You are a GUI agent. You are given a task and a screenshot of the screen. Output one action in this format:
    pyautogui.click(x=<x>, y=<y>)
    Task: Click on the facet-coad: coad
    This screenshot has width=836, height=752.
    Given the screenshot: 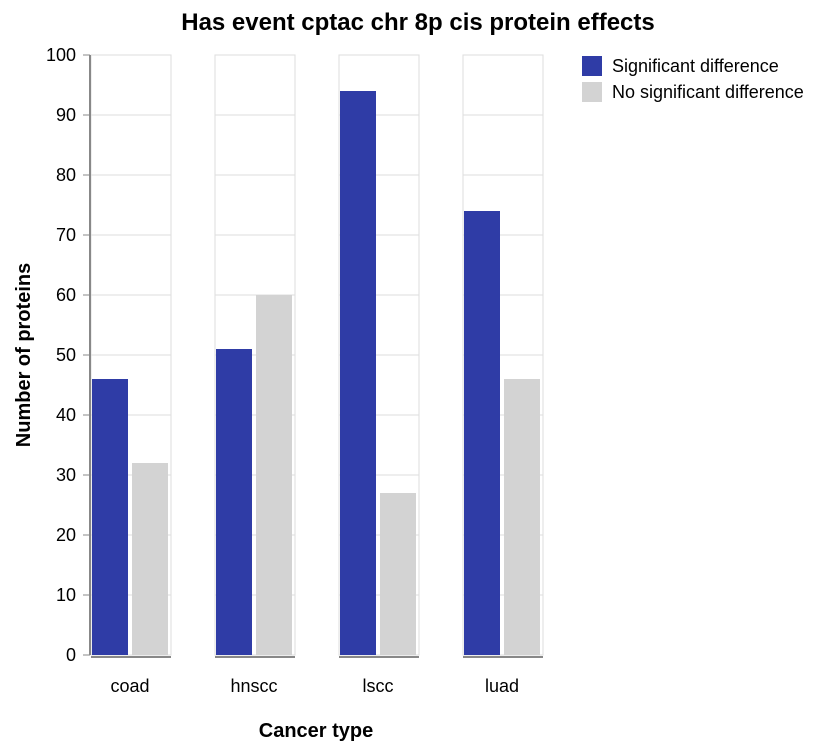 What is the action you would take?
    pyautogui.click(x=131, y=375)
    